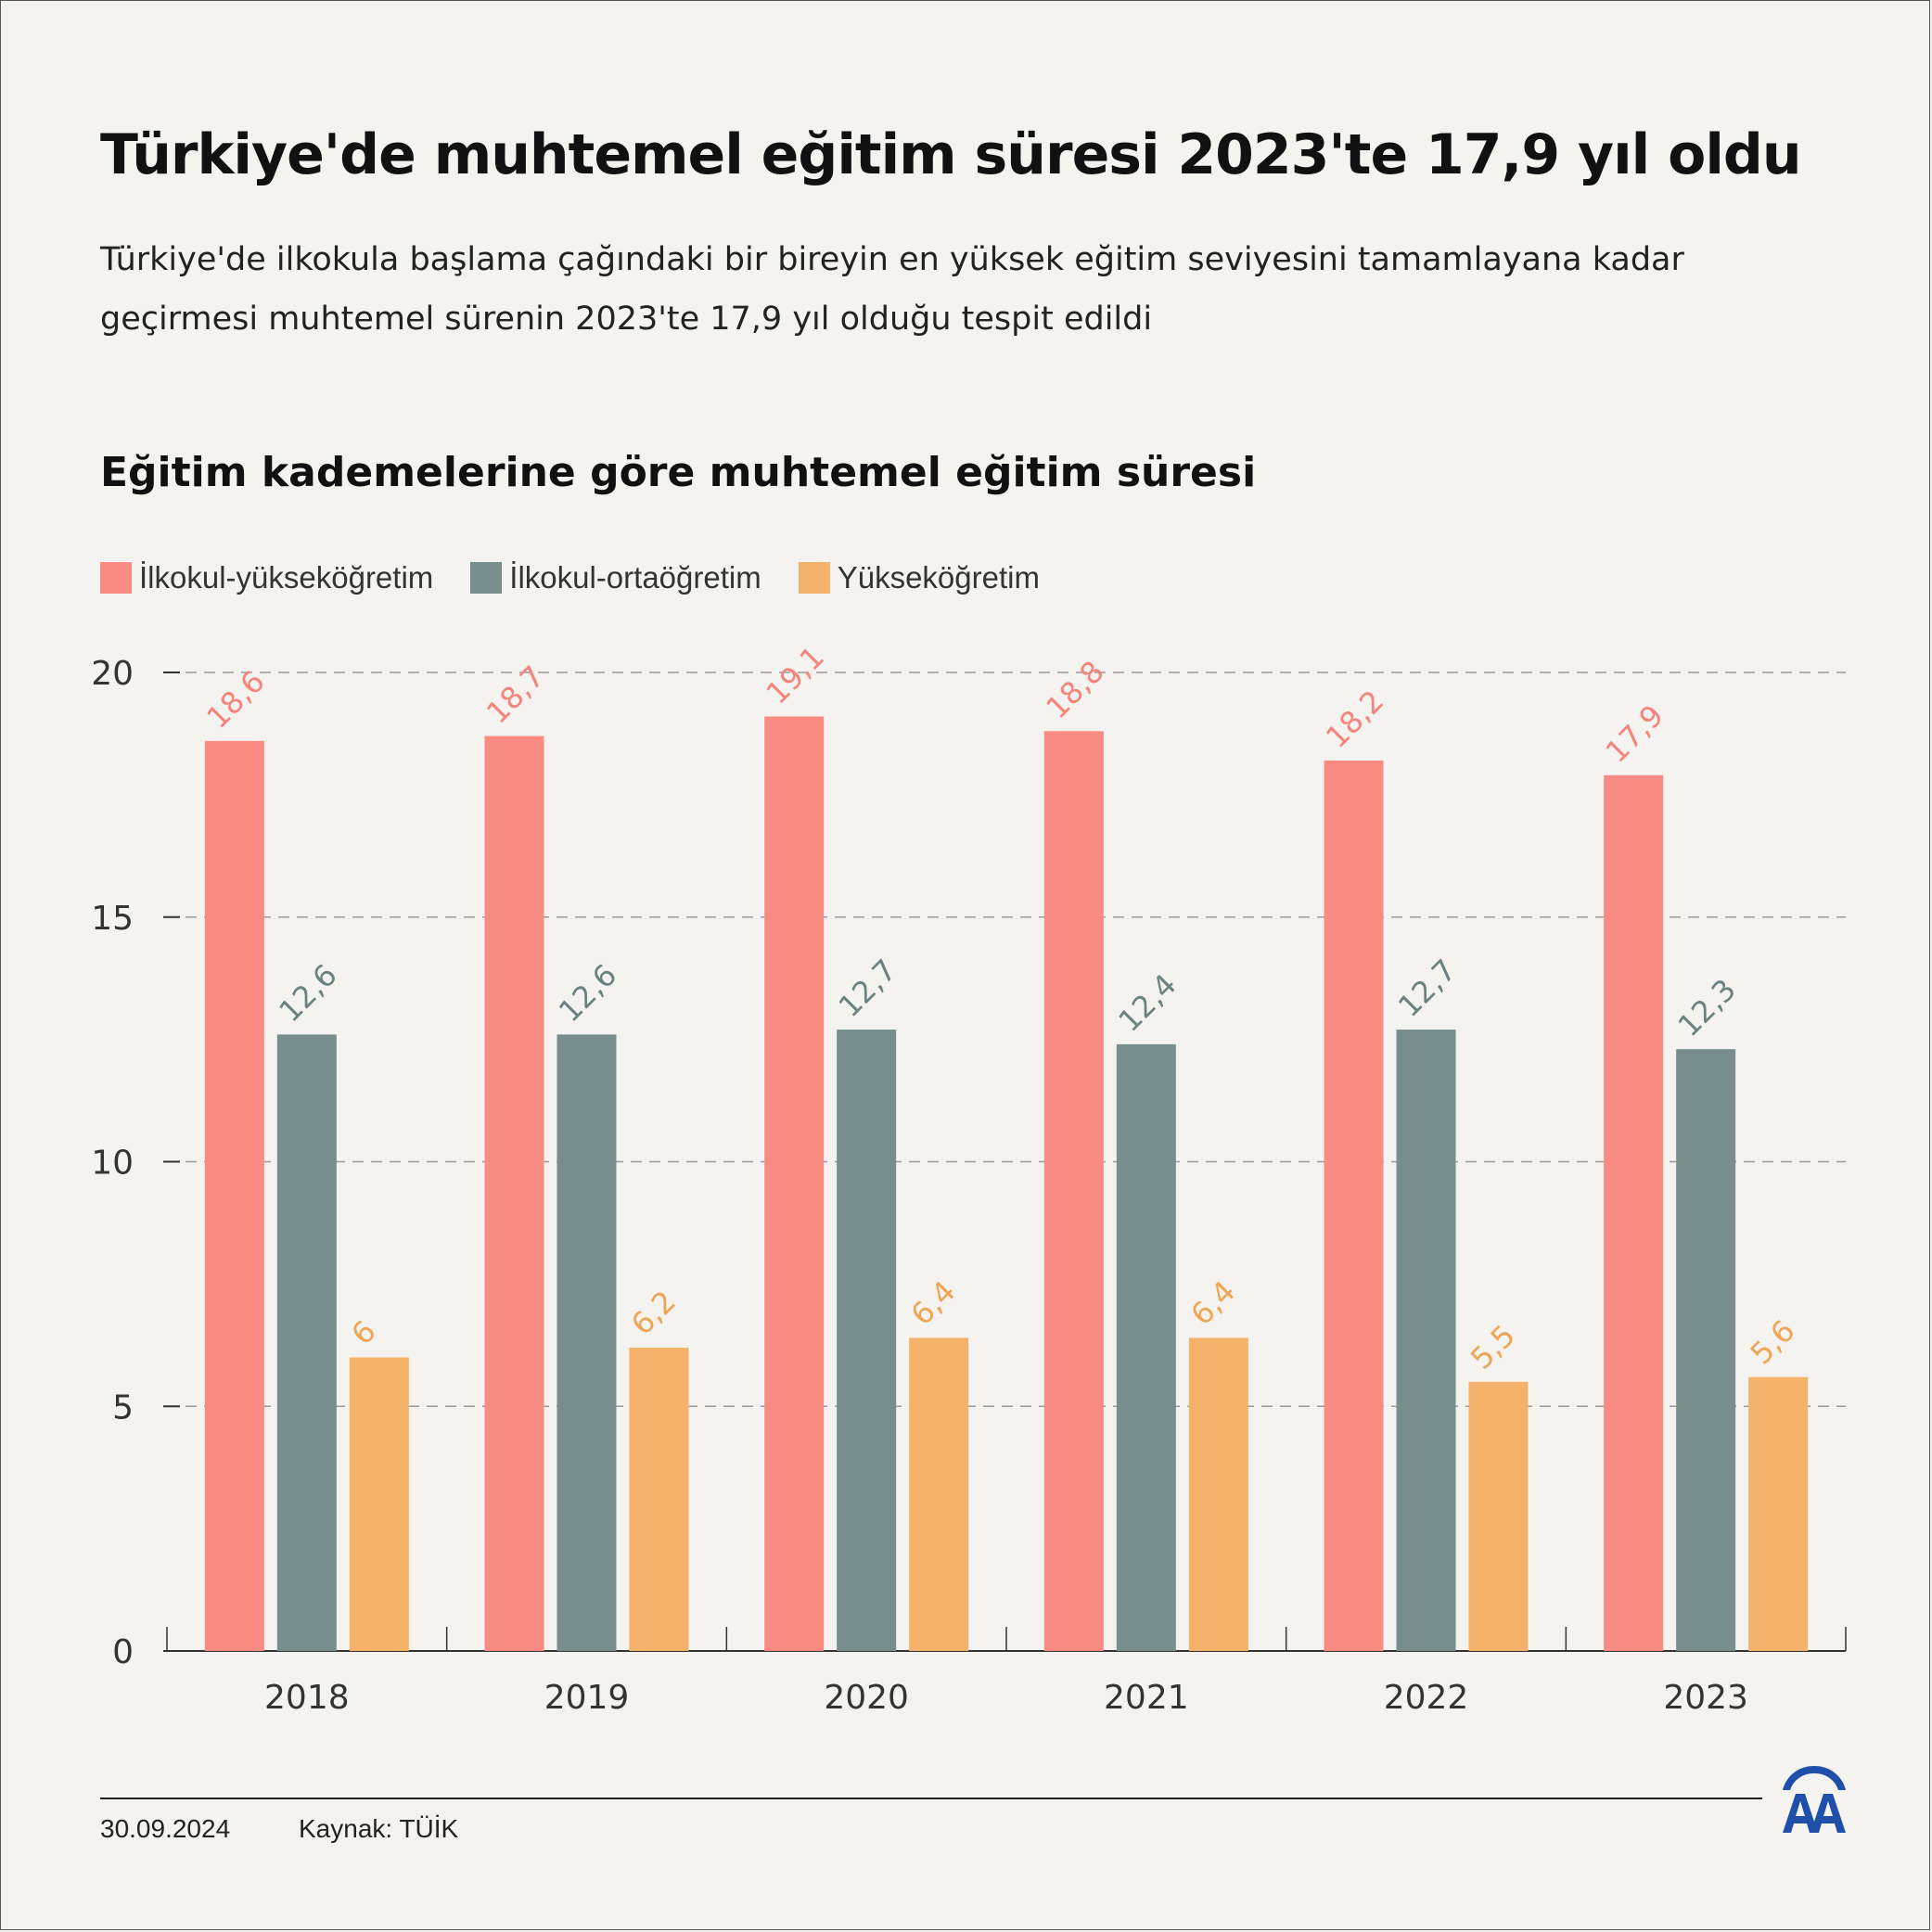  What do you see at coordinates (795, 674) in the screenshot?
I see `data-label: 19,1` at bounding box center [795, 674].